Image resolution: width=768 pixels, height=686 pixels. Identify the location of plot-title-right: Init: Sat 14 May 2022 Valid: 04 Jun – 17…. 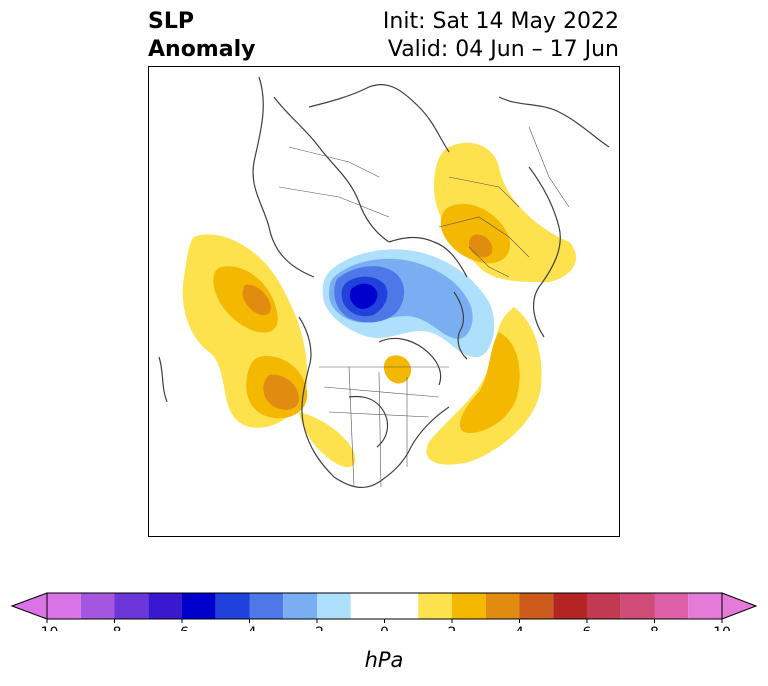
(501, 36).